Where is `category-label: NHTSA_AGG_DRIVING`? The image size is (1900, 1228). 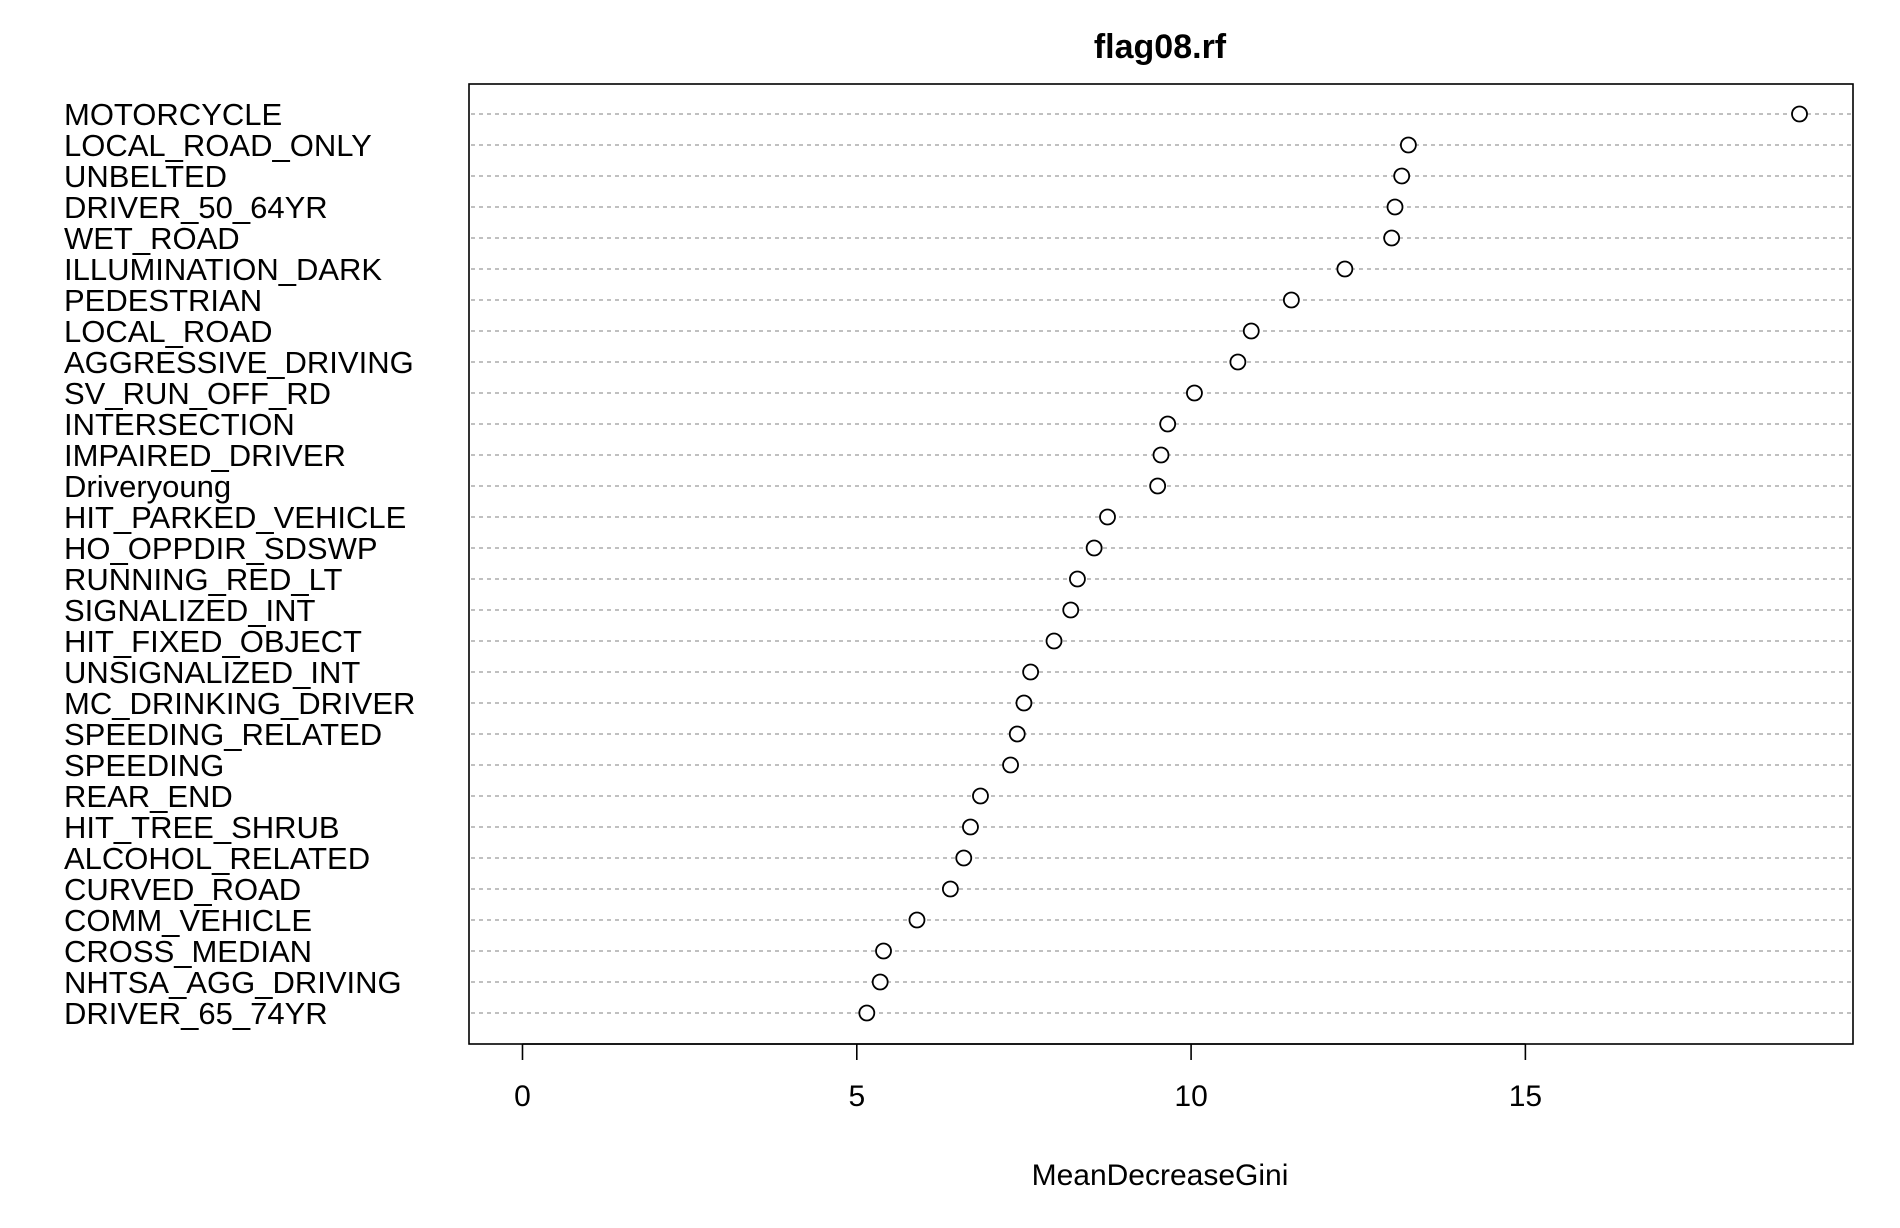
category-label: NHTSA_AGG_DRIVING is located at coordinates (233, 982).